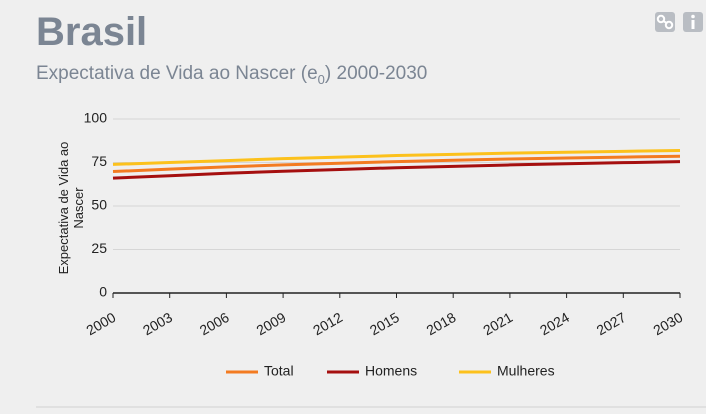  I want to click on chart-title: Brasil, so click(92, 32).